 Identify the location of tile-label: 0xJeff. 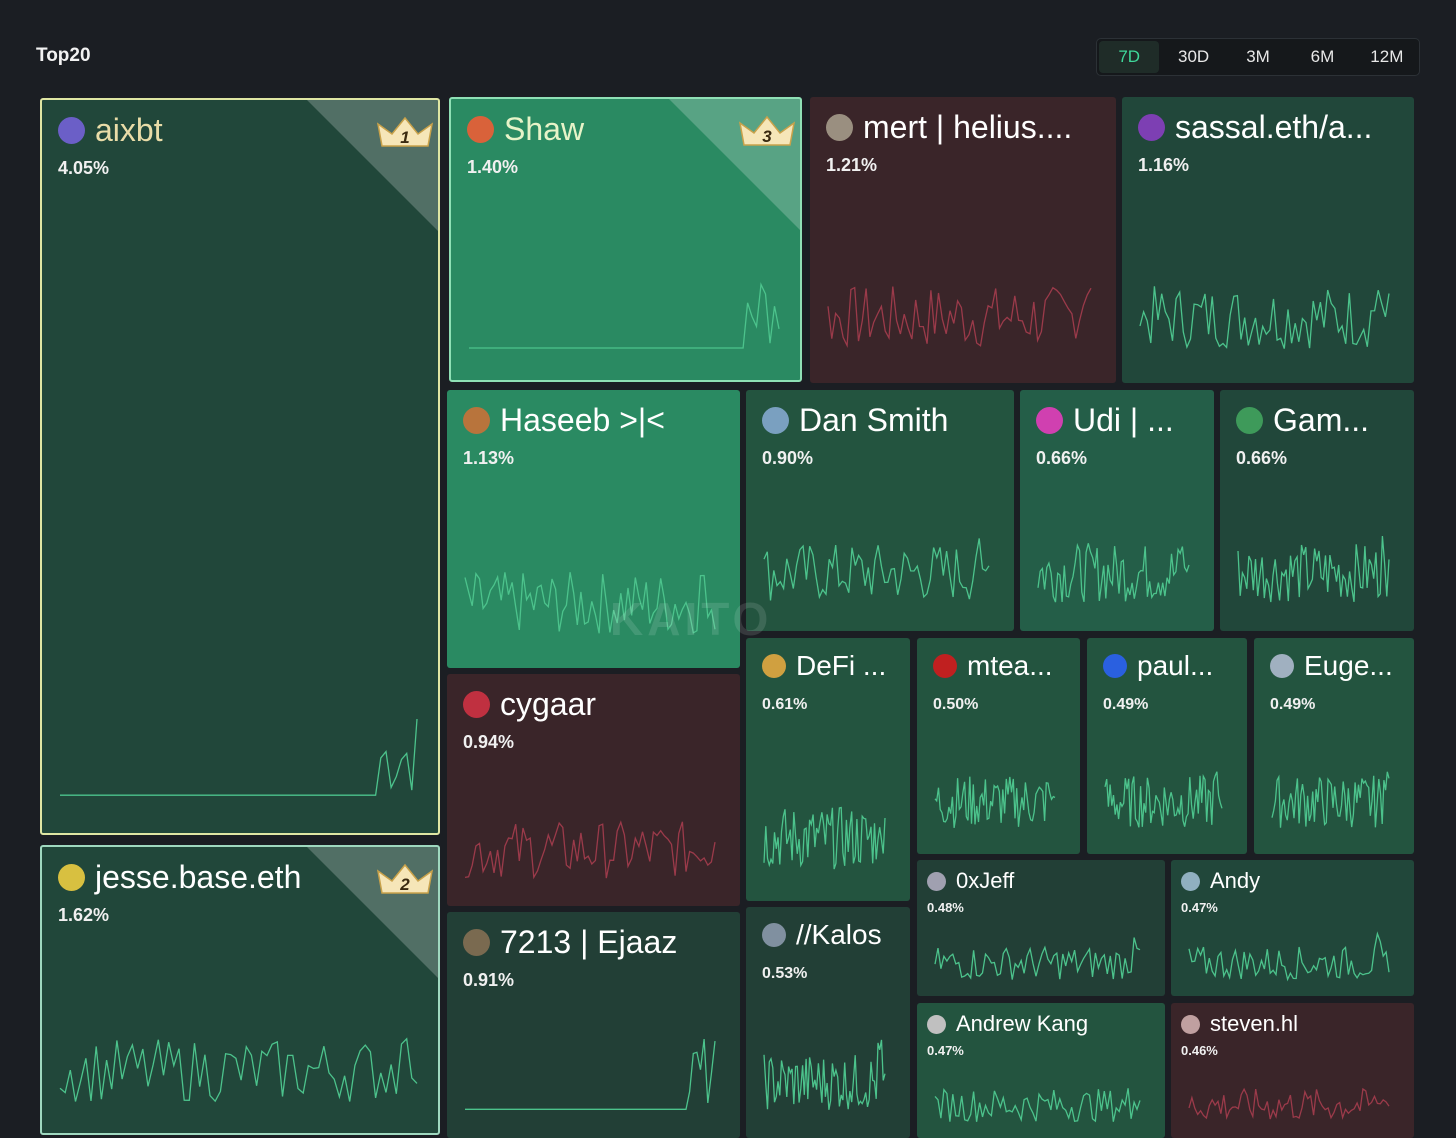
(985, 880).